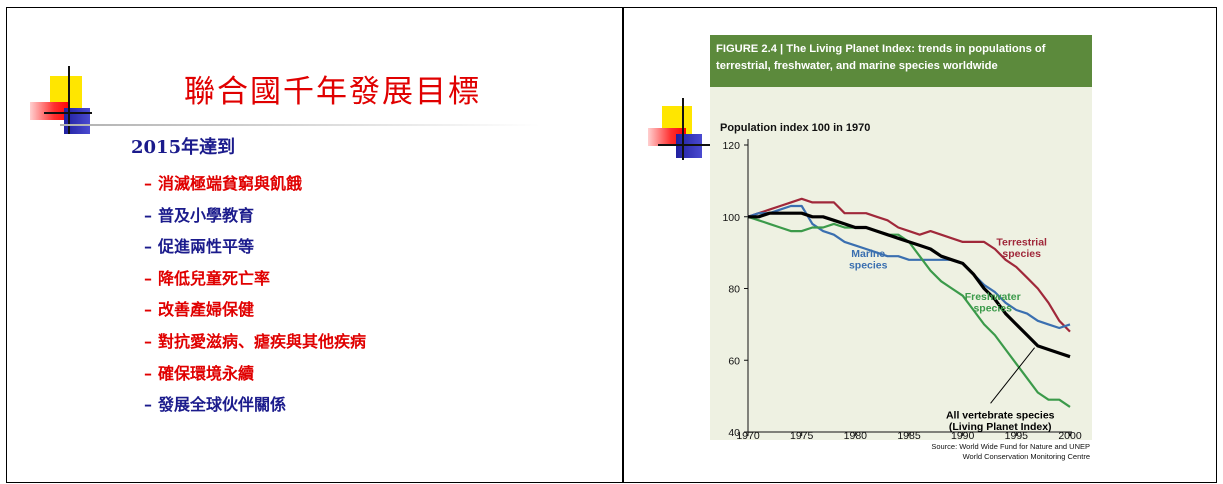 The image size is (1223, 484). What do you see at coordinates (214, 278) in the screenshot?
I see `goal-text: 降低兒童死亡率` at bounding box center [214, 278].